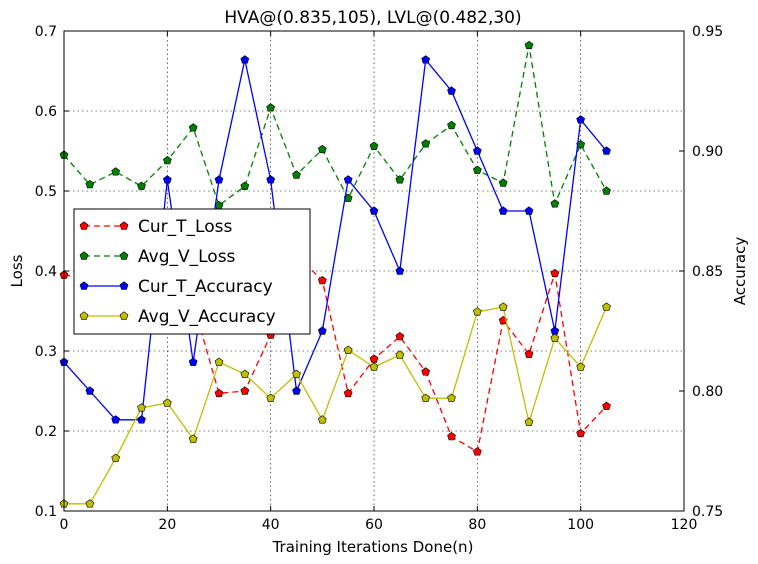  Describe the element at coordinates (46, 32) in the screenshot. I see `y-left-tick-label: 0.7` at that location.